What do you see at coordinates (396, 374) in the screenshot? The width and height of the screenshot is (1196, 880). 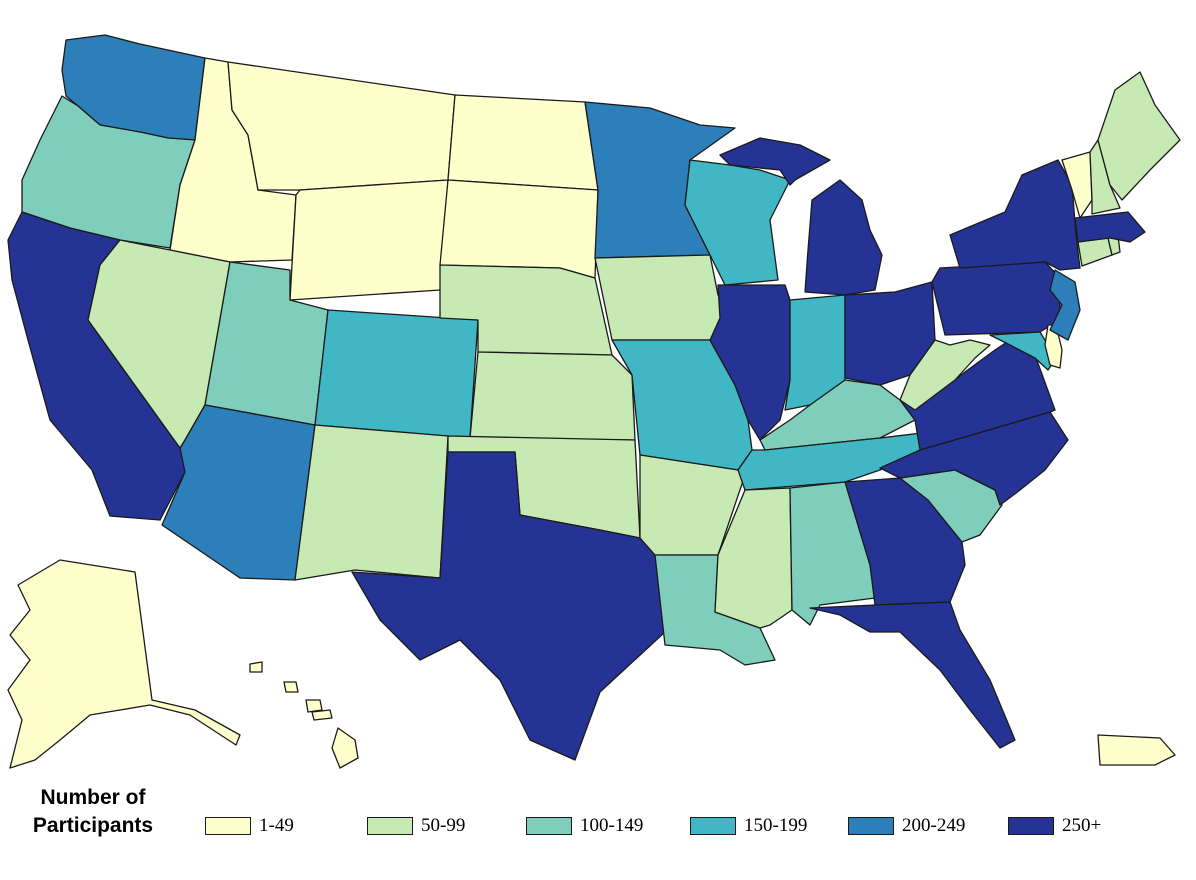 I see `state-CO` at bounding box center [396, 374].